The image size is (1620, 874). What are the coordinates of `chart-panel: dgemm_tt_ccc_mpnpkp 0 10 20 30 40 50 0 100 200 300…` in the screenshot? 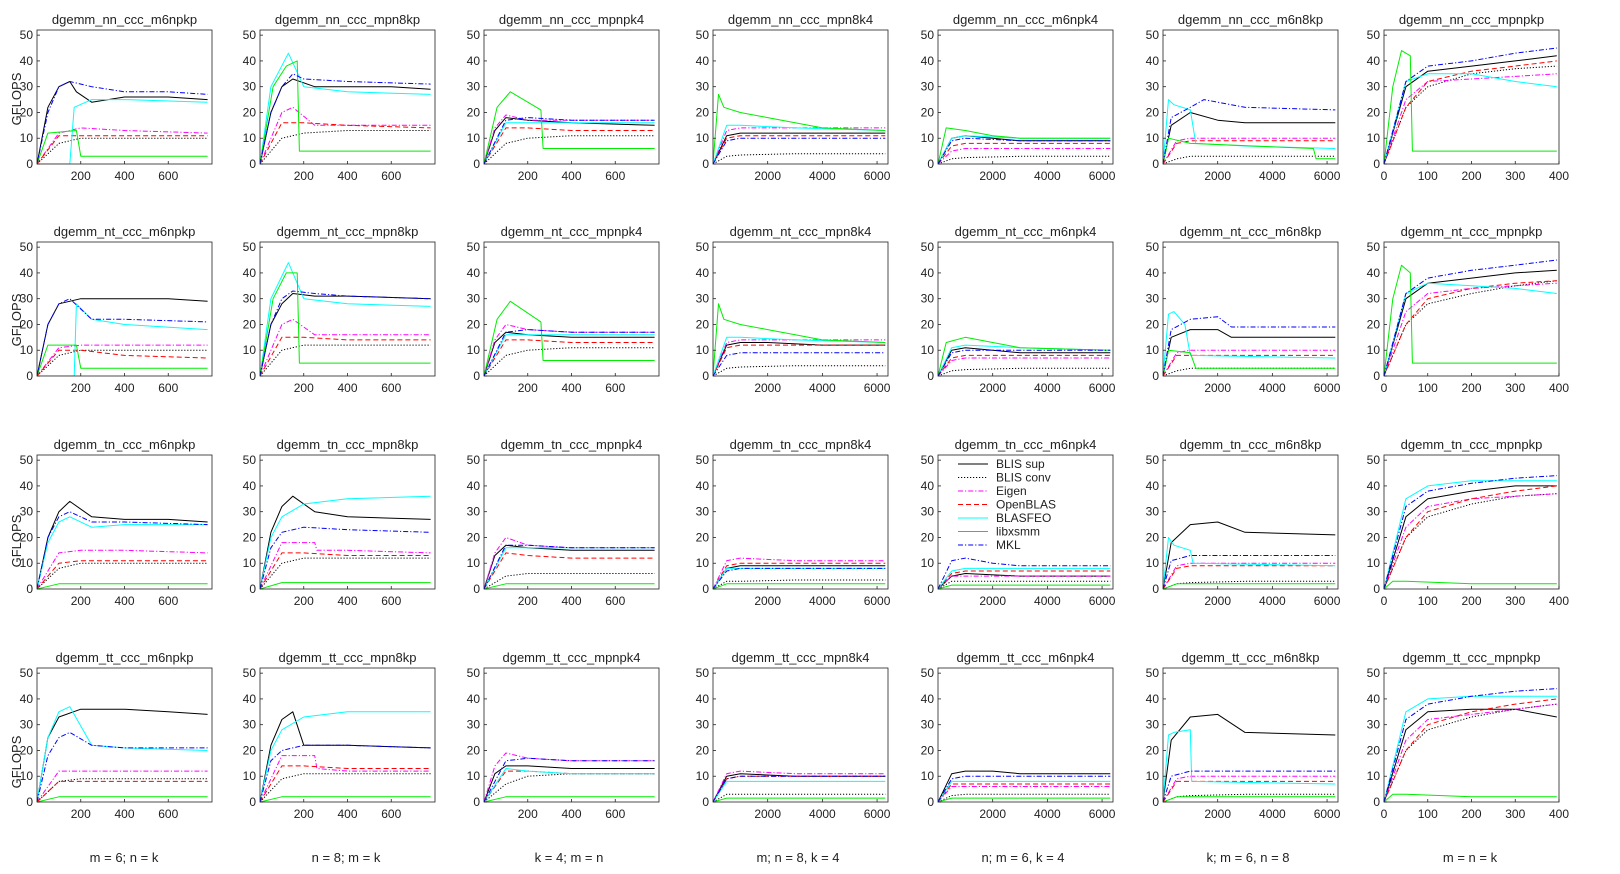 It's located at (1468, 735).